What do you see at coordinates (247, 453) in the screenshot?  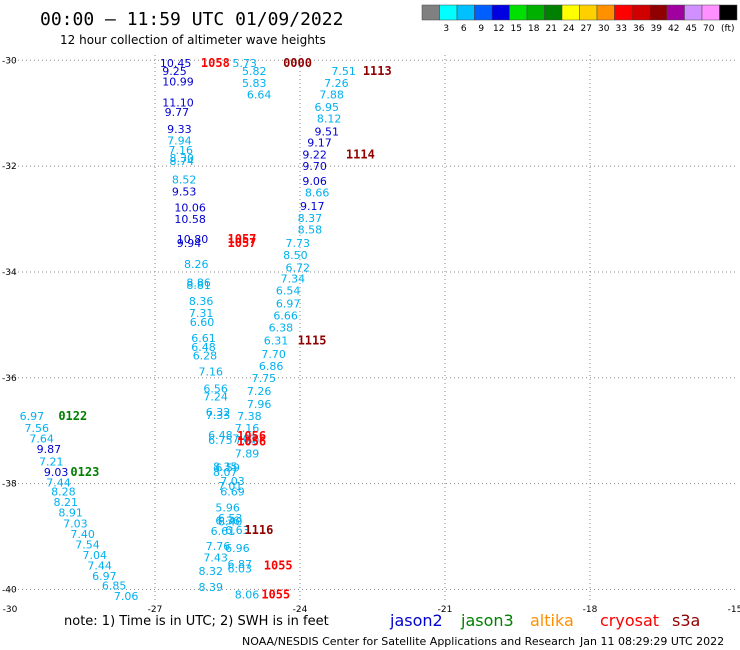 I see `wave-height-label: 7.89` at bounding box center [247, 453].